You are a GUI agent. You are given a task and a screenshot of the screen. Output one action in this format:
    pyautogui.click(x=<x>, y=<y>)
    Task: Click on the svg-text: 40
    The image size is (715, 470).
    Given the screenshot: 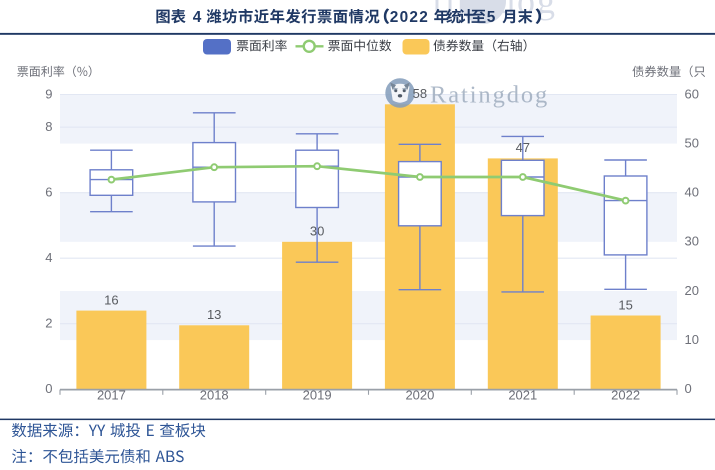 What is the action you would take?
    pyautogui.click(x=692, y=192)
    